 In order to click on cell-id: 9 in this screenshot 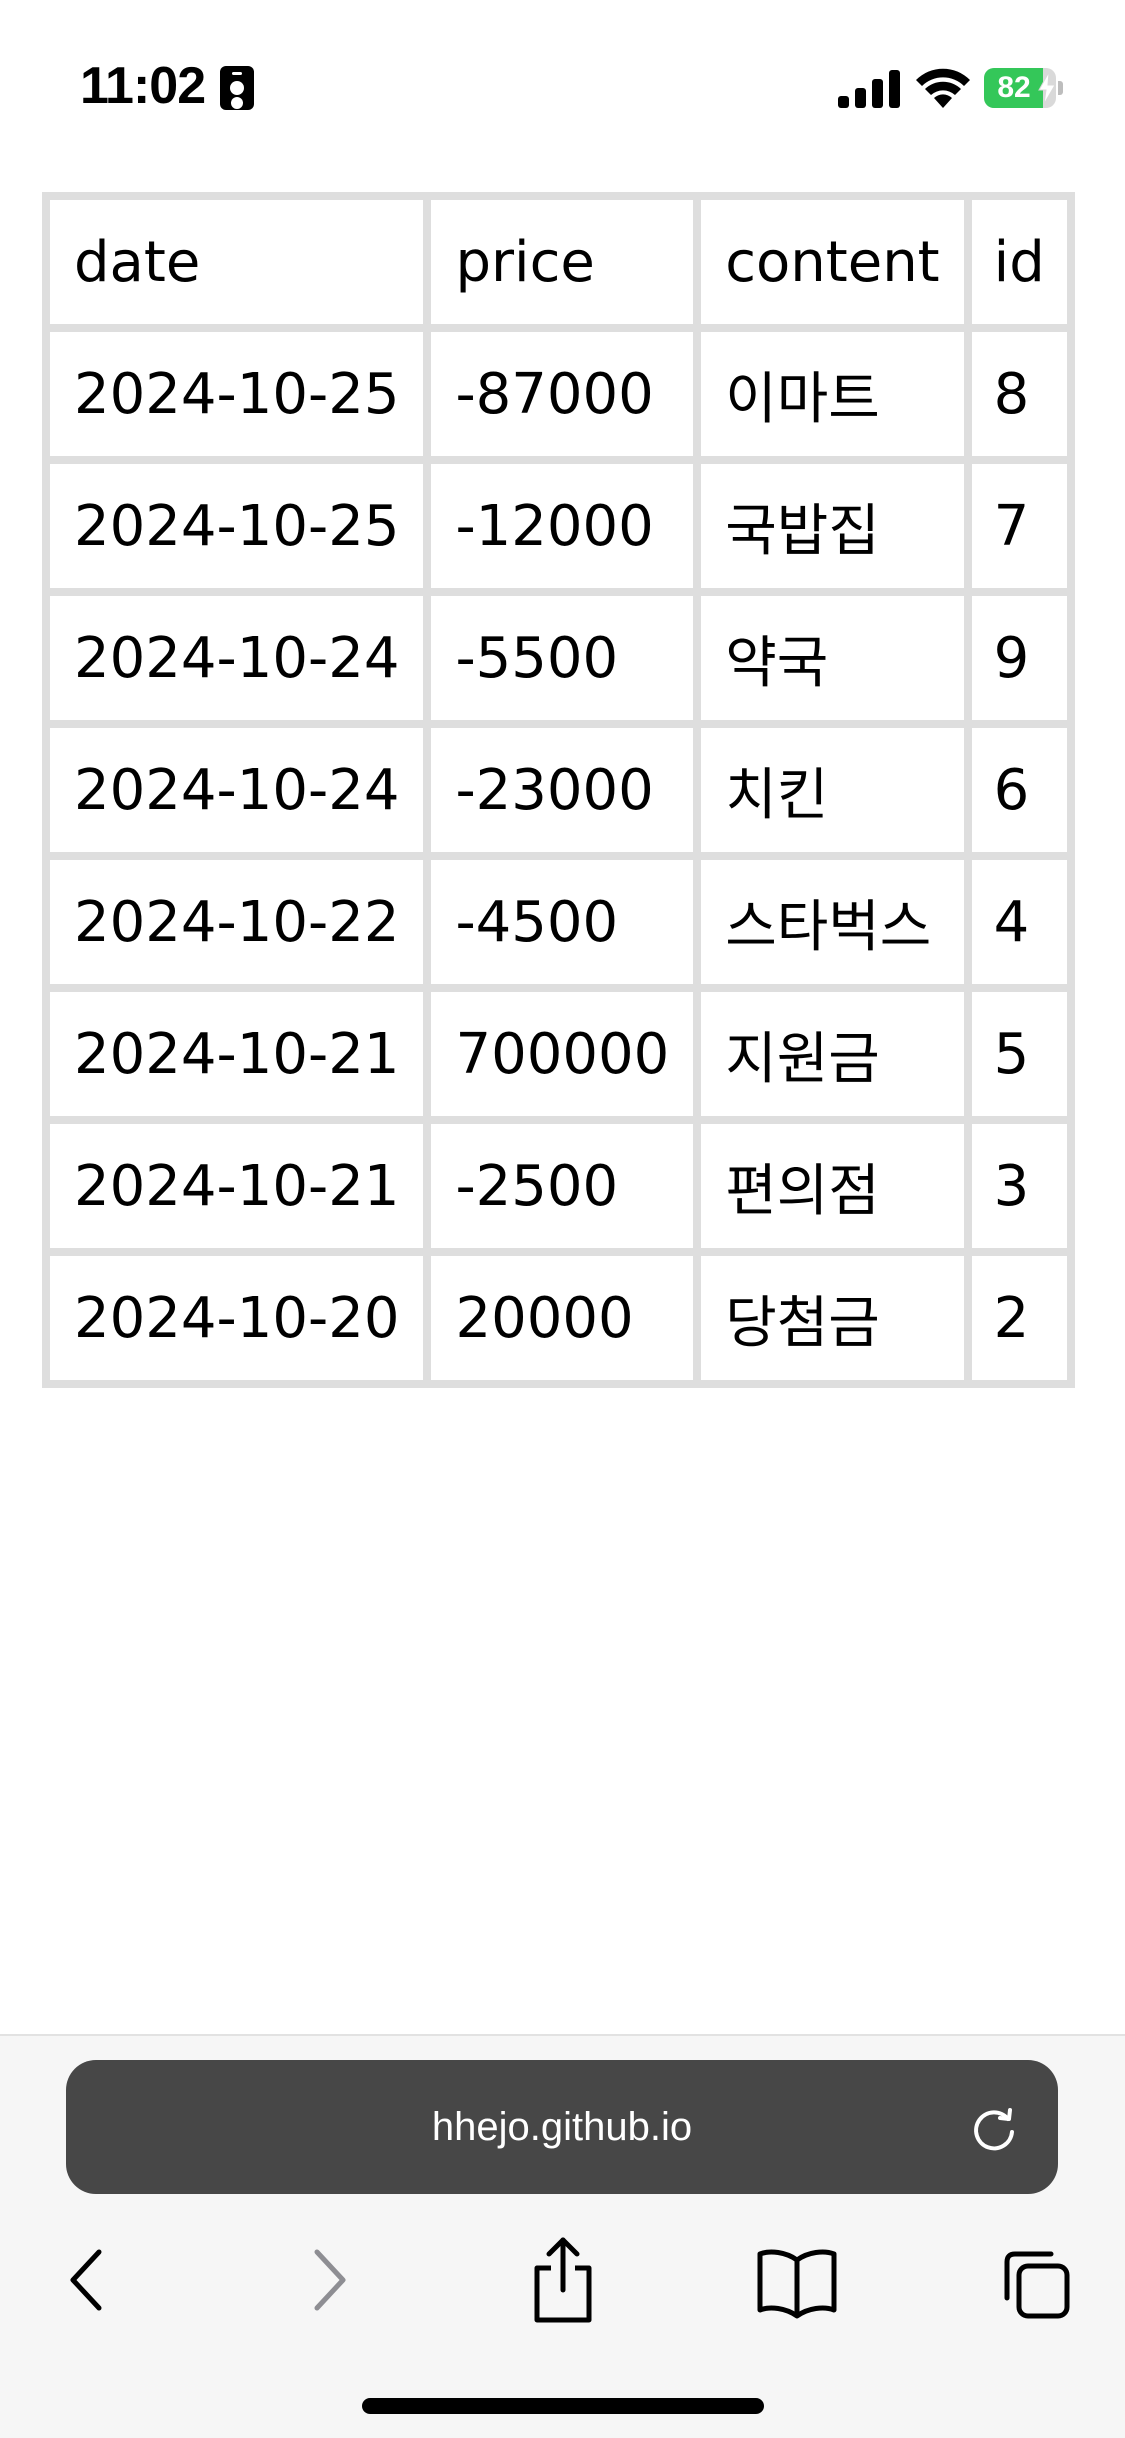, I will do `click(1019, 658)`.